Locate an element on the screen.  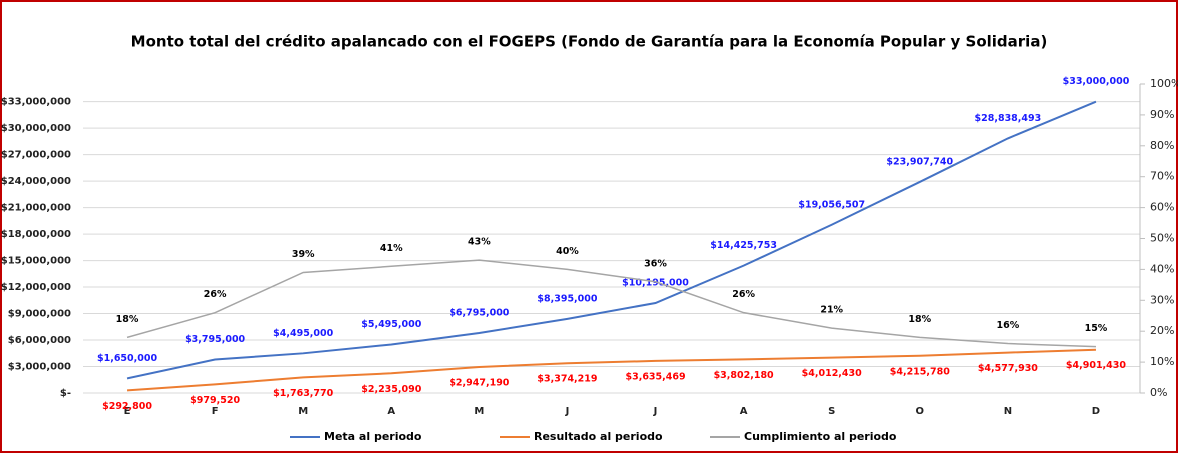
x-tick-label: E is located at coordinates (127, 411).